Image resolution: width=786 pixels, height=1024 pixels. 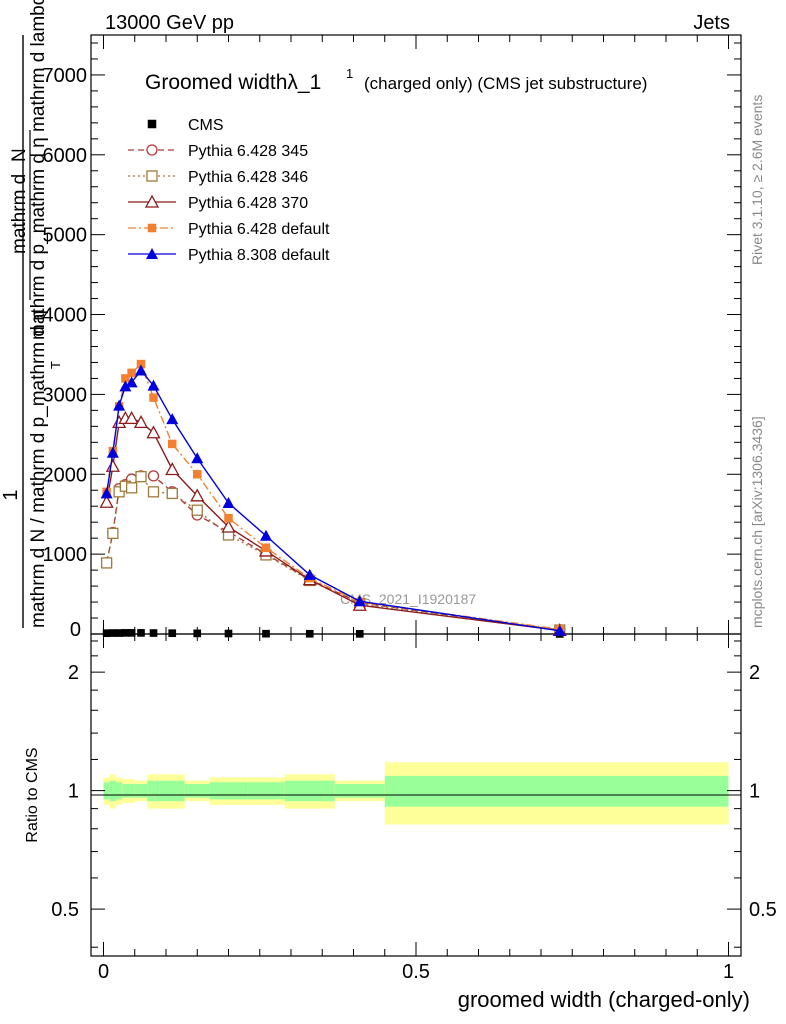 What do you see at coordinates (216, 82) in the screenshot?
I see `title-main: Groomed width` at bounding box center [216, 82].